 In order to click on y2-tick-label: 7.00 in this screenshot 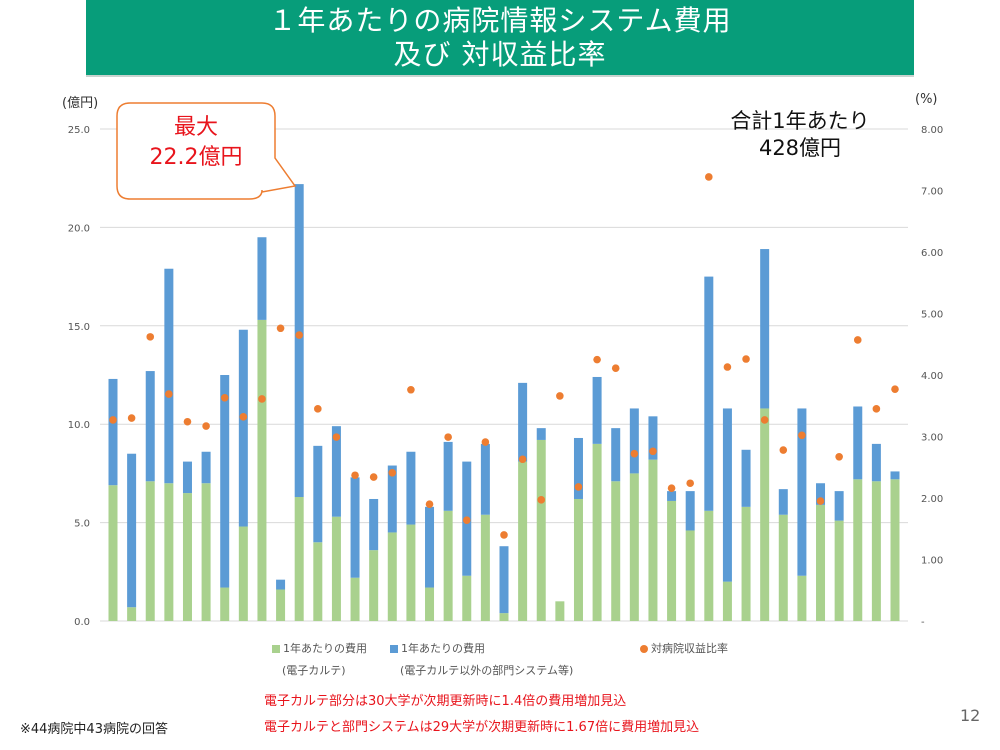, I will do `click(932, 192)`.